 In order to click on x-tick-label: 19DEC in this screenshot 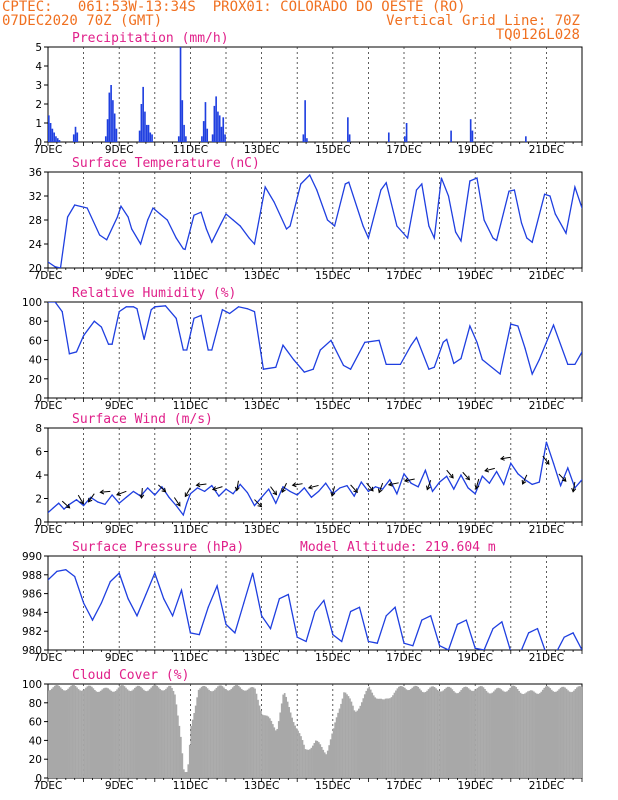, I will do `click(474, 276)`.